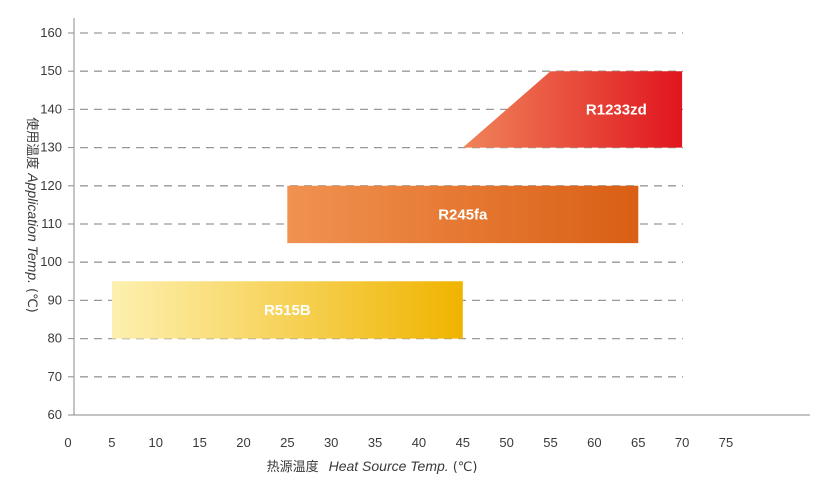  I want to click on x-axis-title-cn: 热源温度, so click(293, 467).